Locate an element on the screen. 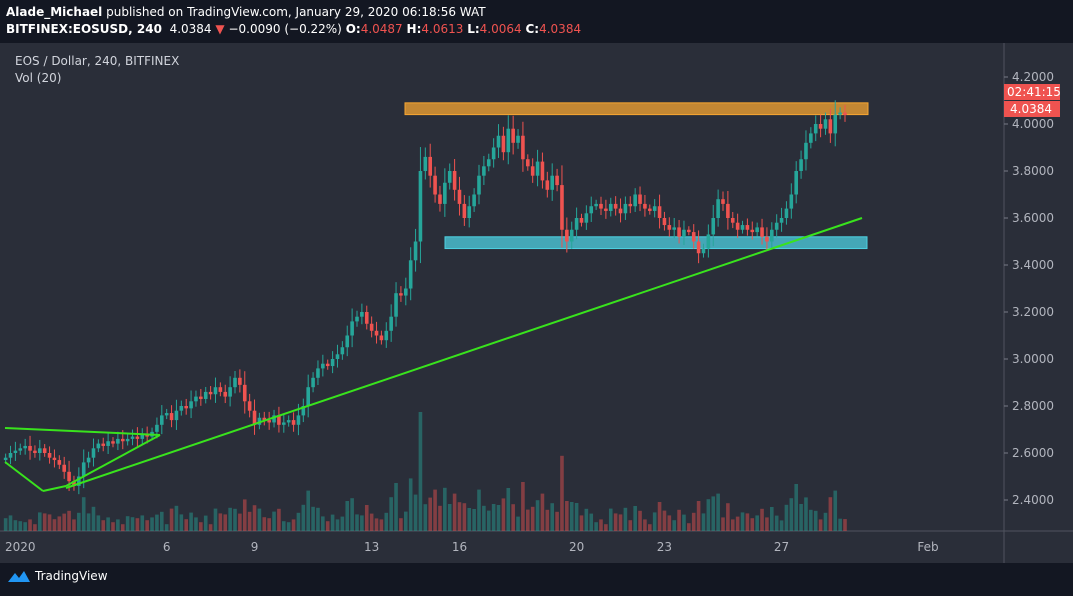  x-tick-label: 13 is located at coordinates (371, 547).